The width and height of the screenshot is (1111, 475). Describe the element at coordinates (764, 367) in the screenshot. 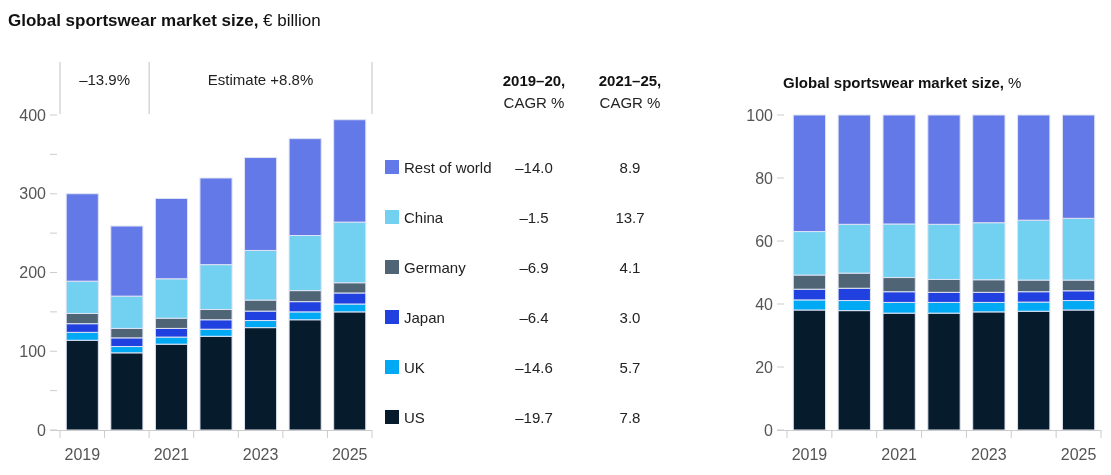

I see `y-tick-label: 20` at that location.